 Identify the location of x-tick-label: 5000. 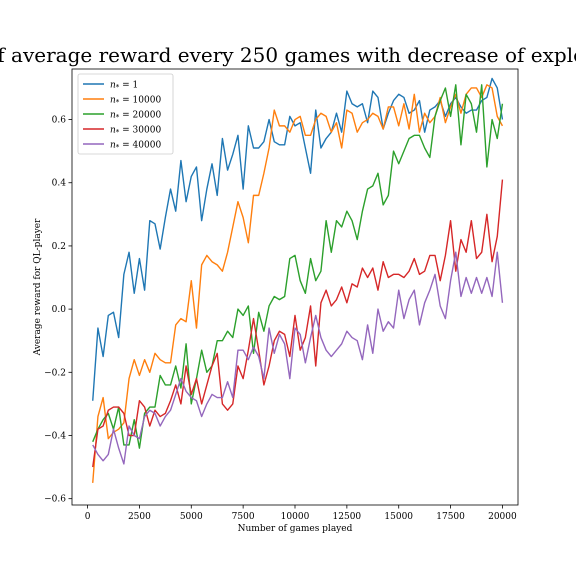
(191, 517).